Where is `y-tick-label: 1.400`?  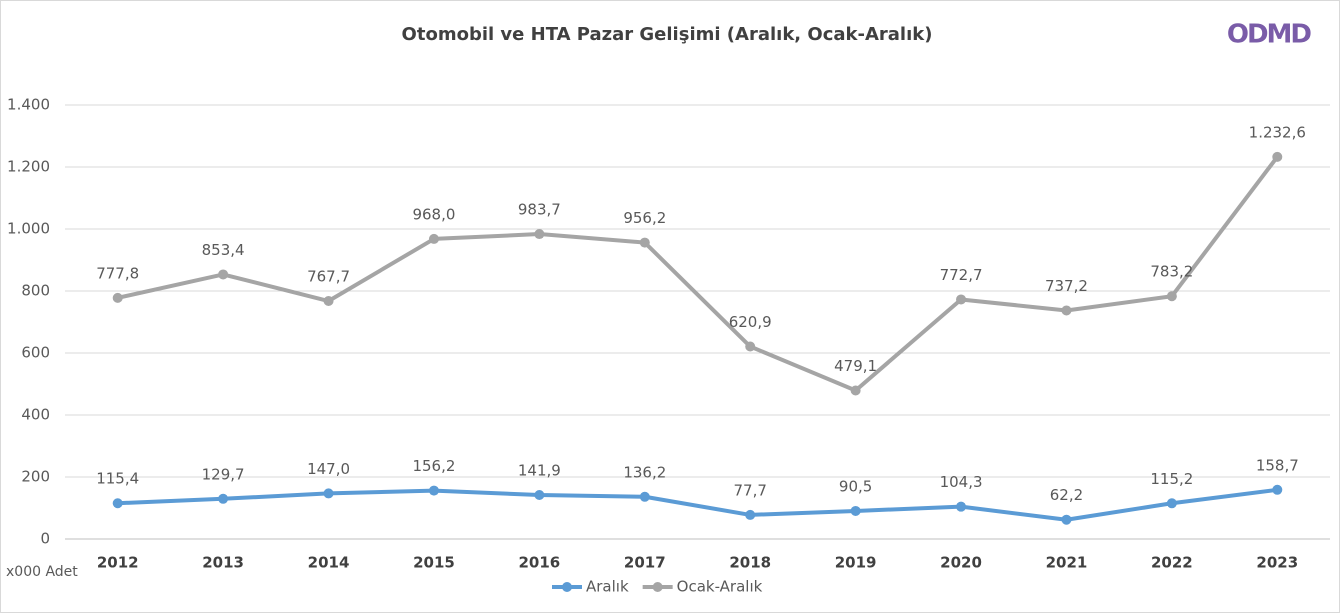
y-tick-label: 1.400 is located at coordinates (28, 105).